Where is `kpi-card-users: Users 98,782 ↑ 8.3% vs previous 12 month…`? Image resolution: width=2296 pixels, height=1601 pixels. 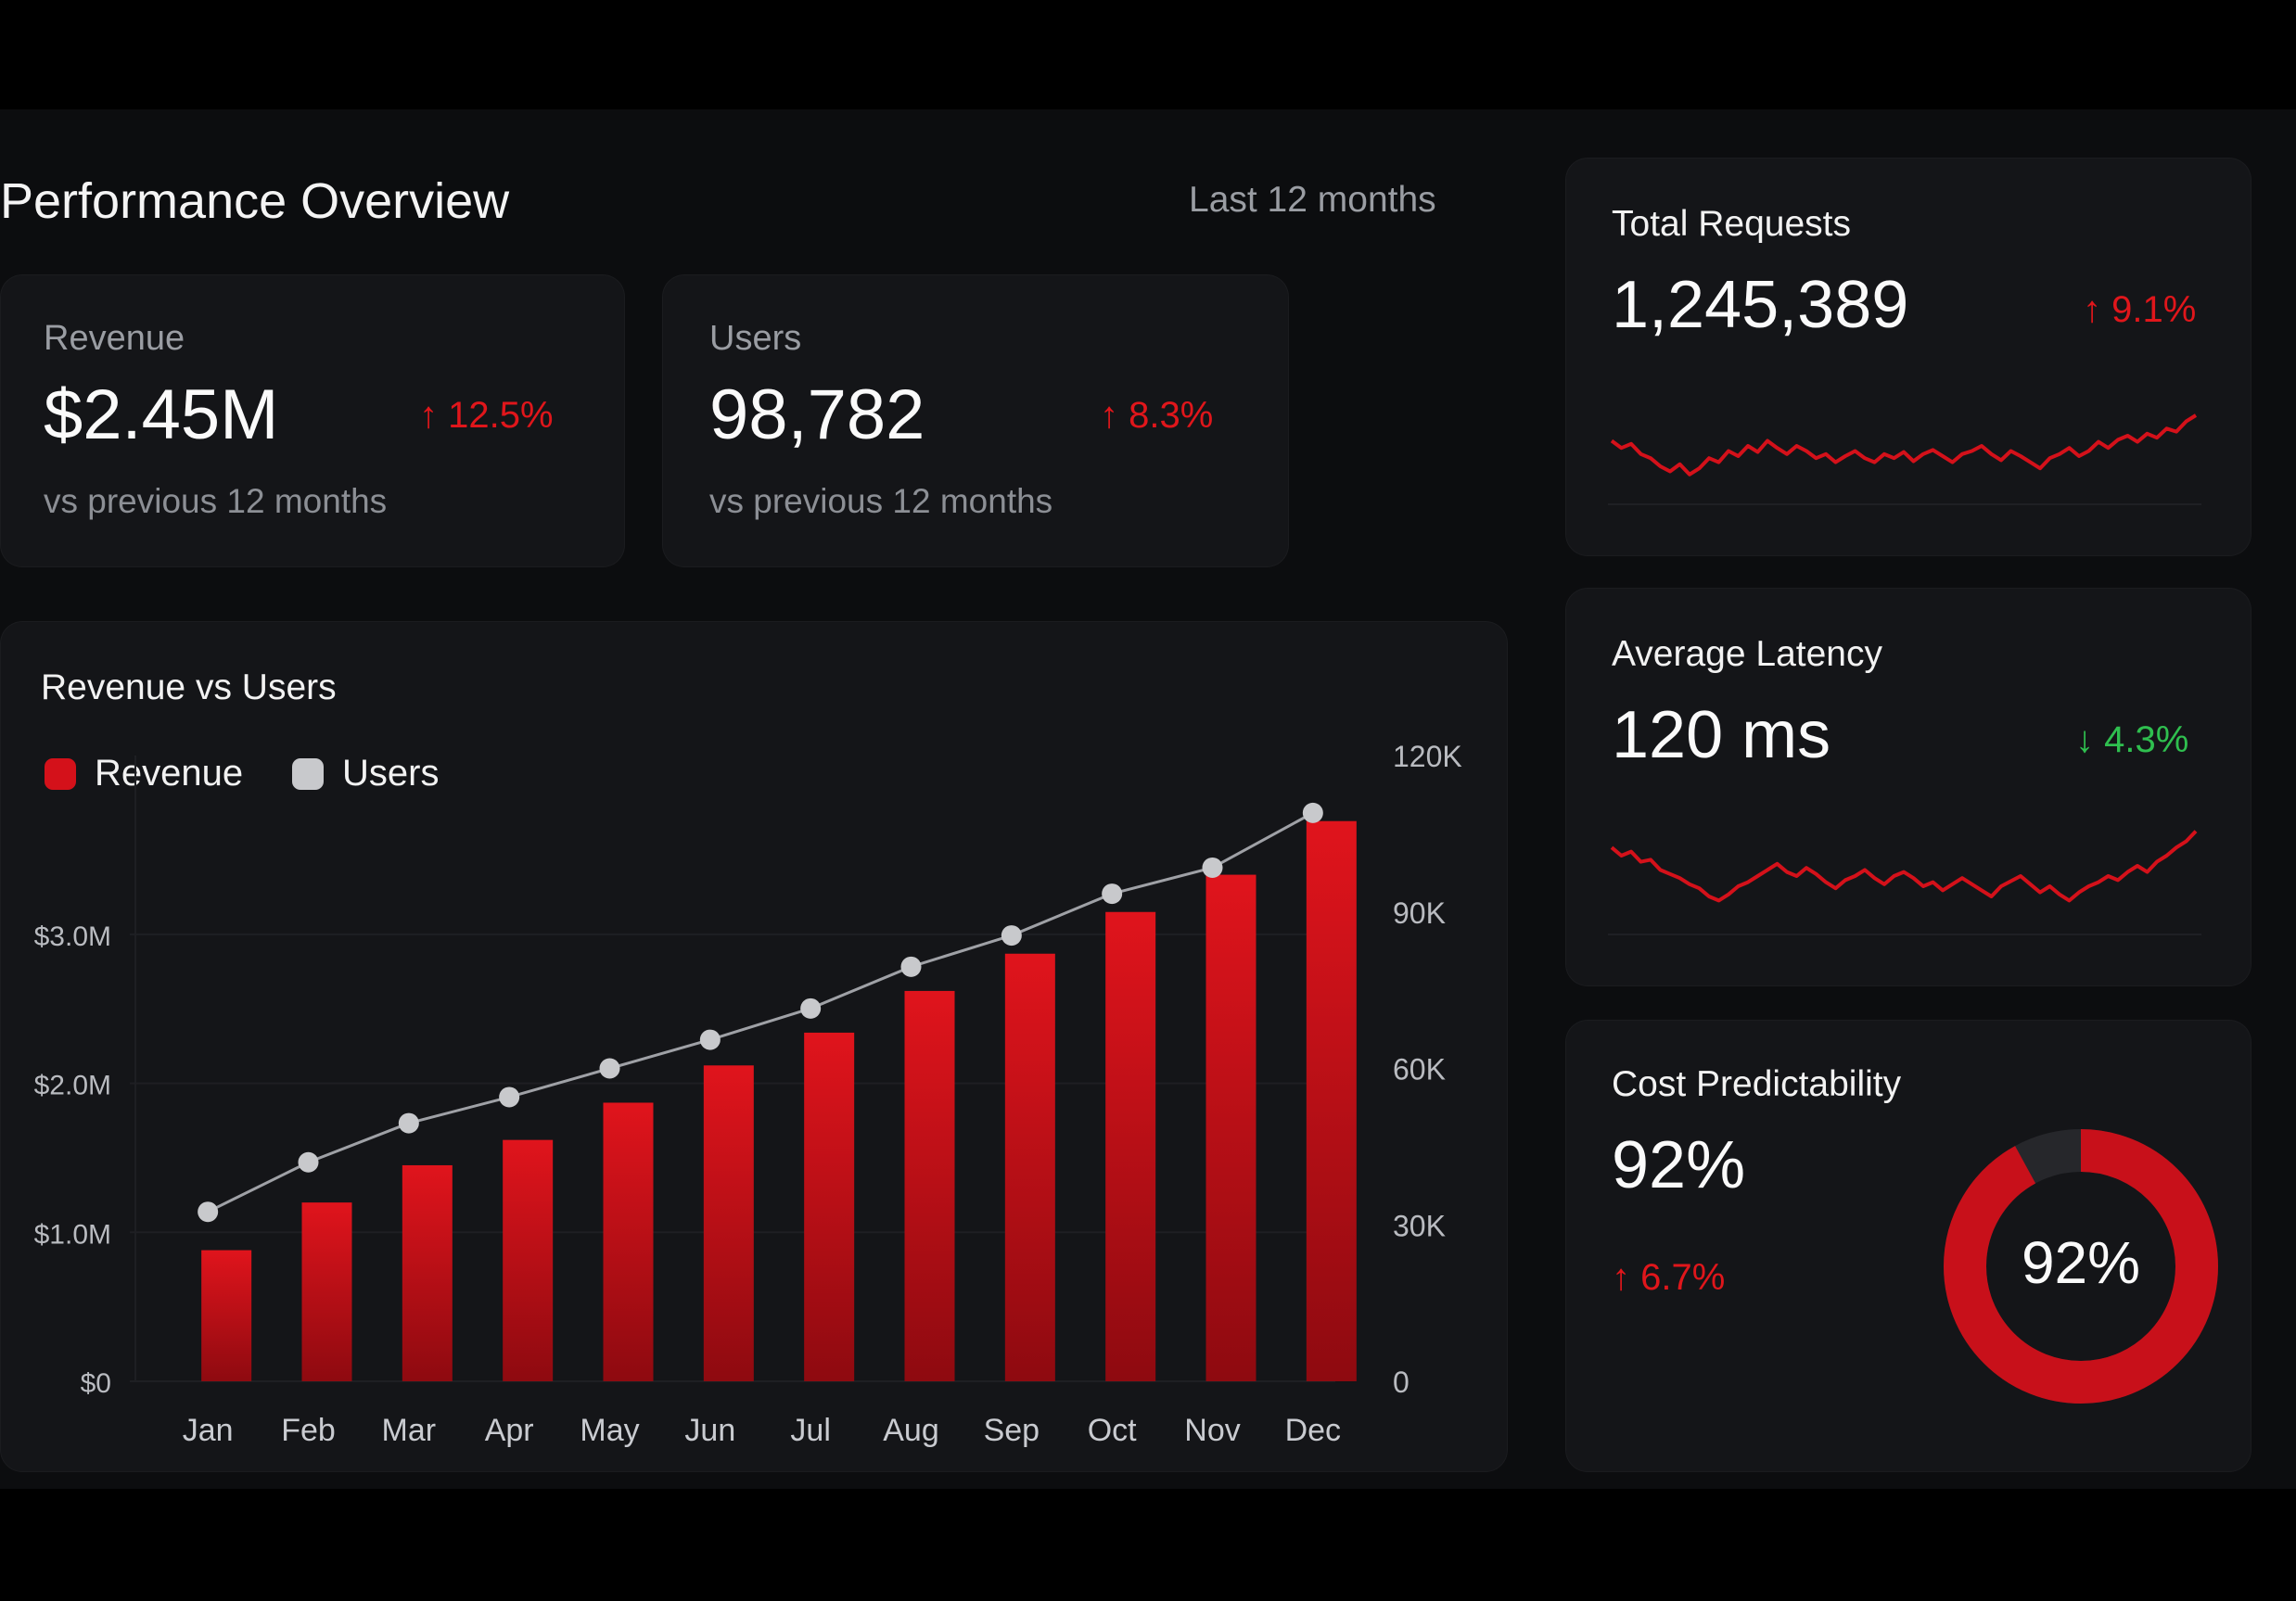
kpi-card-users: Users 98,782 ↑ 8.3% vs previous 12 month… is located at coordinates (975, 420).